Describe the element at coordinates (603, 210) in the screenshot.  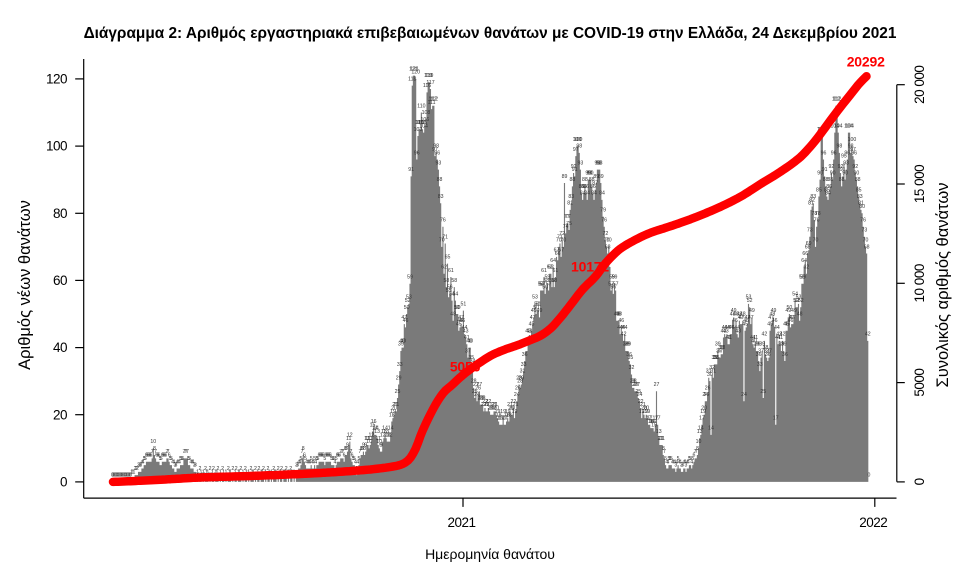
I see `svg-text: 79` at that location.